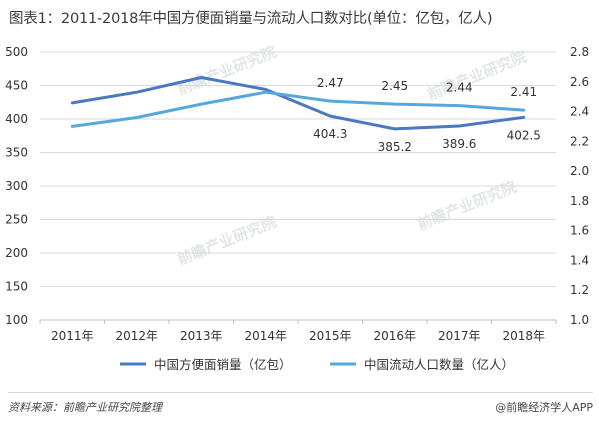  What do you see at coordinates (136, 336) in the screenshot?
I see `x-tick-label: 2012年` at bounding box center [136, 336].